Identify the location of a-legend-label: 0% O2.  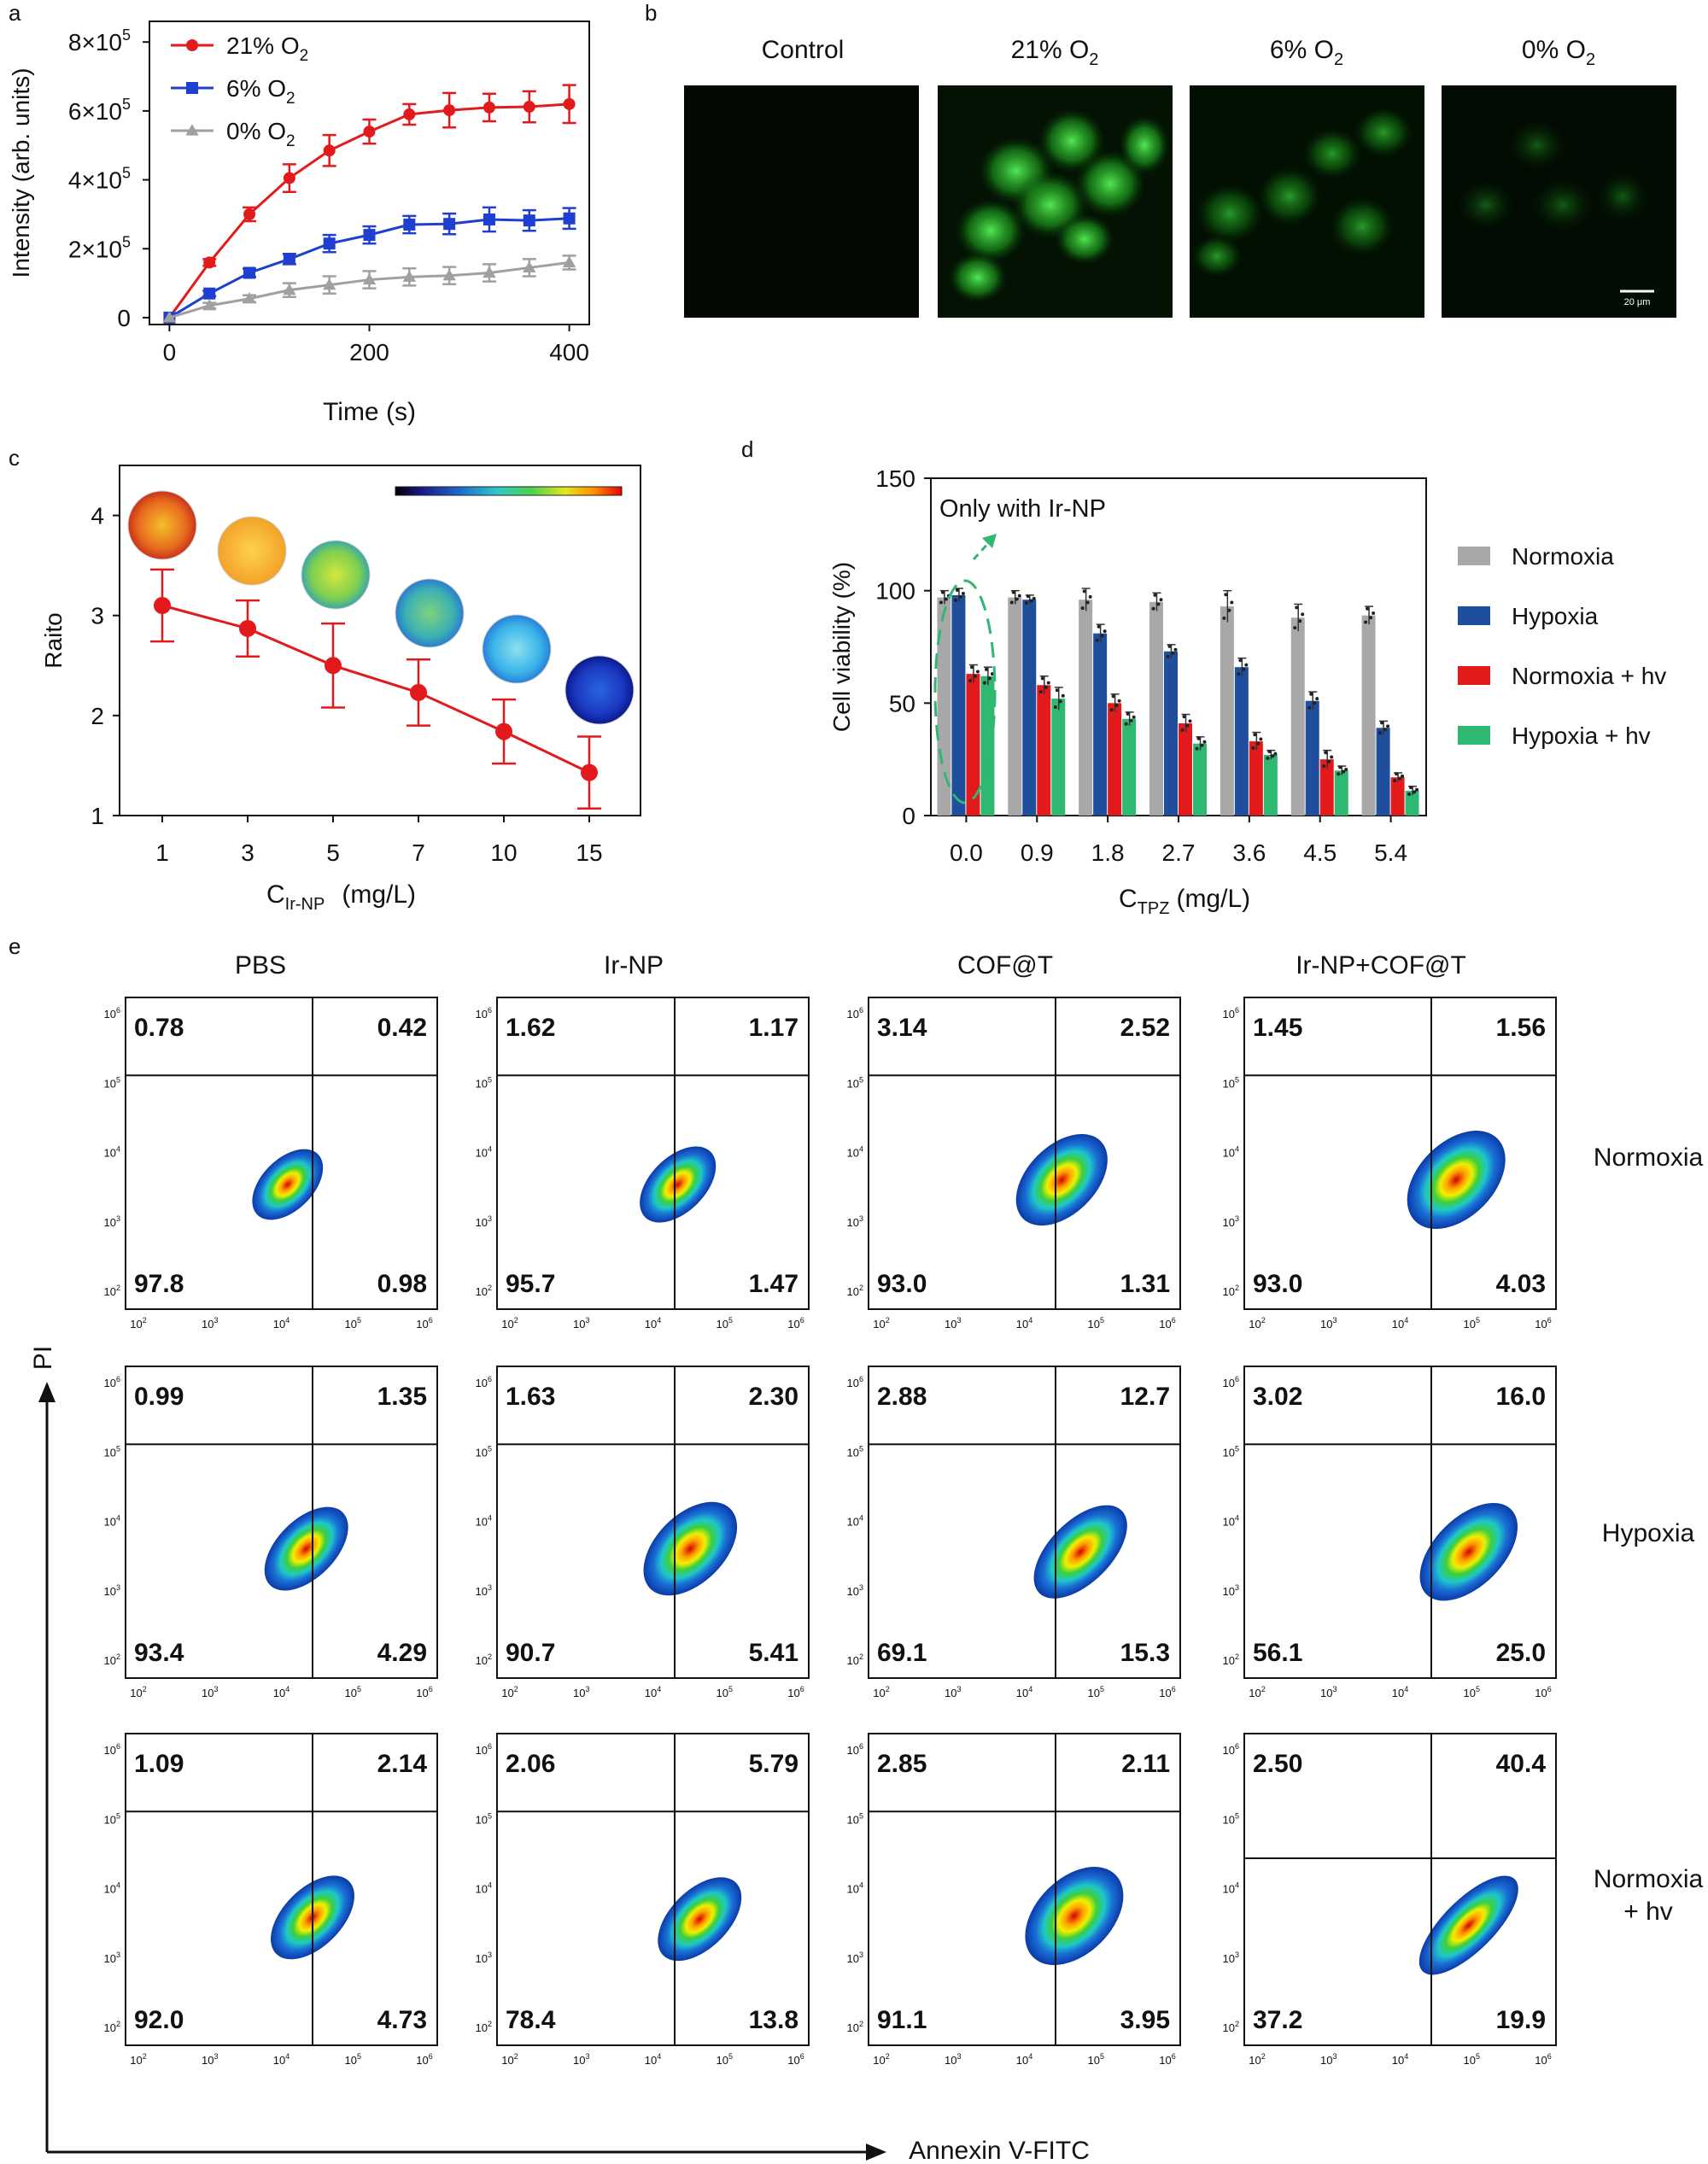
(260, 134).